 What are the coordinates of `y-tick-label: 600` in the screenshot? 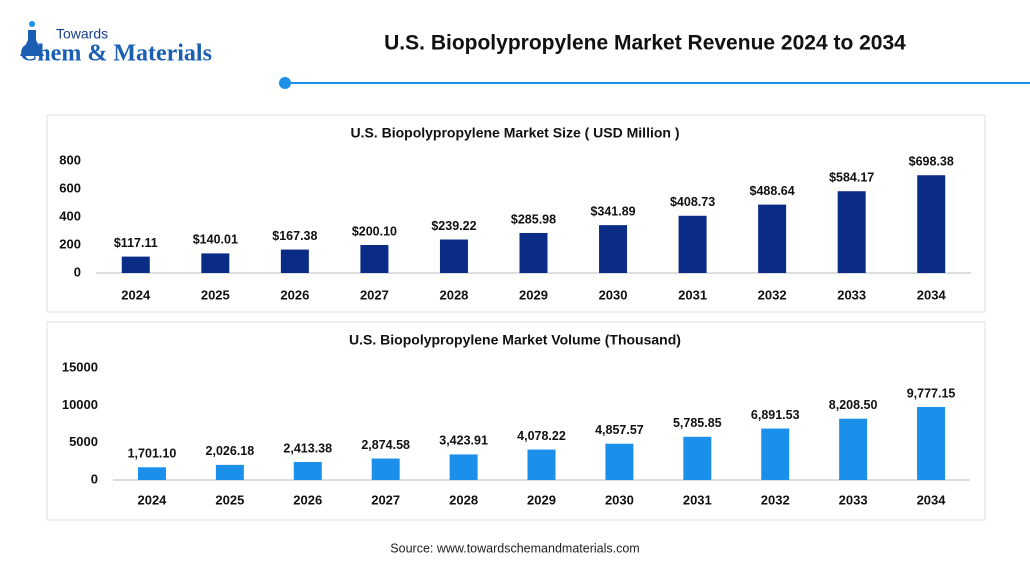 It's located at (70, 187).